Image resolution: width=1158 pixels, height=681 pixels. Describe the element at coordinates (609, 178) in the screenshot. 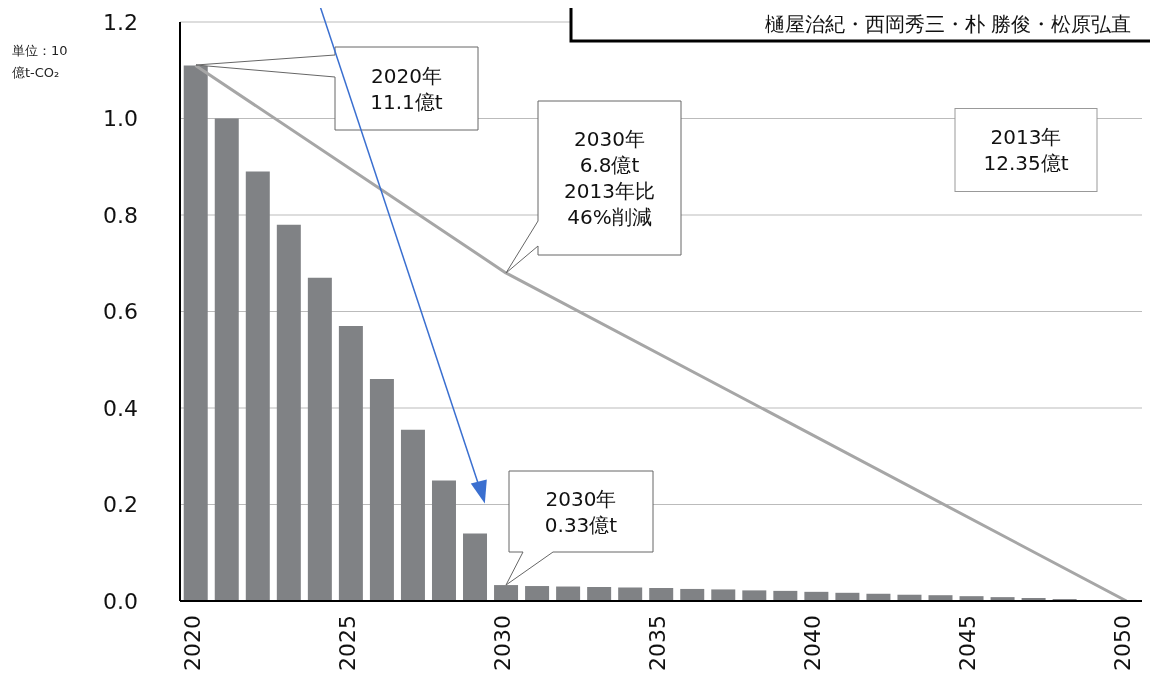

I see `annotation: 2030年 6.8億t 2013年比 46%削減` at that location.